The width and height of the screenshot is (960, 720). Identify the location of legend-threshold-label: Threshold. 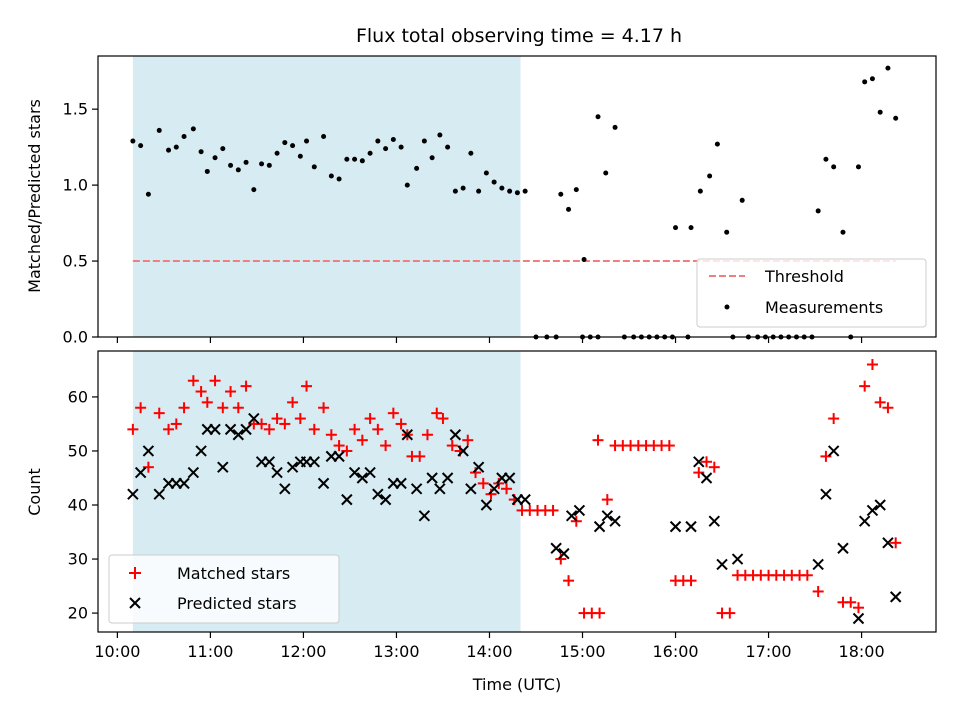
(804, 276).